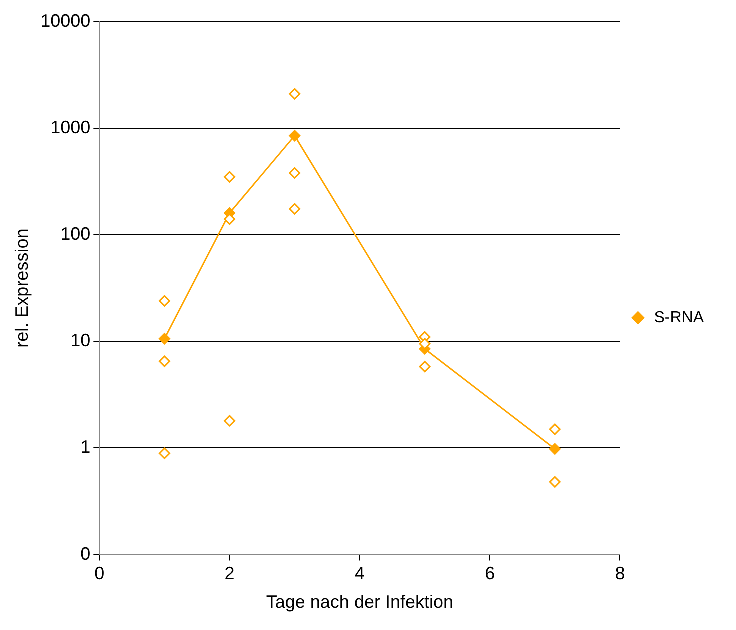 This screenshot has height=630, width=736. Describe the element at coordinates (85, 447) in the screenshot. I see `y-tick-label: 1` at that location.